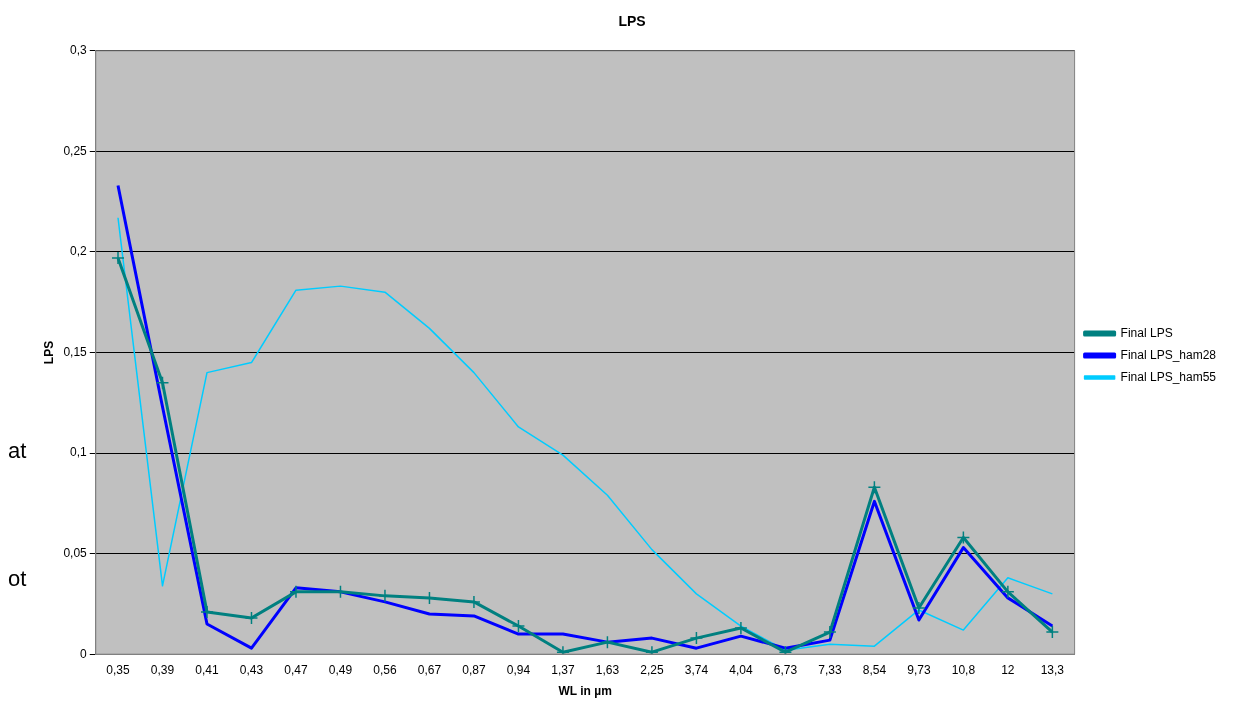 The width and height of the screenshot is (1236, 709). What do you see at coordinates (474, 669) in the screenshot?
I see `x-tick-label: 0,87` at bounding box center [474, 669].